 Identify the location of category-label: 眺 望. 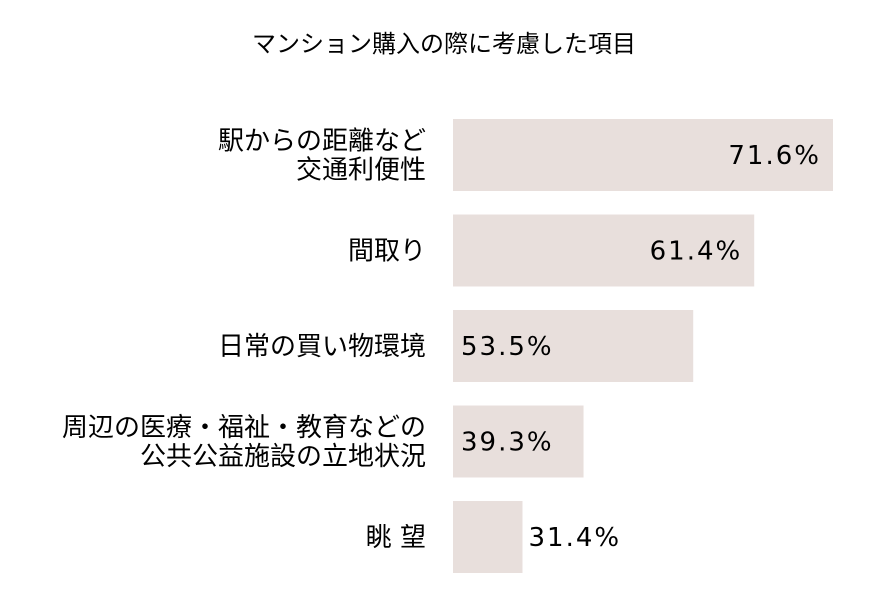
(396, 538).